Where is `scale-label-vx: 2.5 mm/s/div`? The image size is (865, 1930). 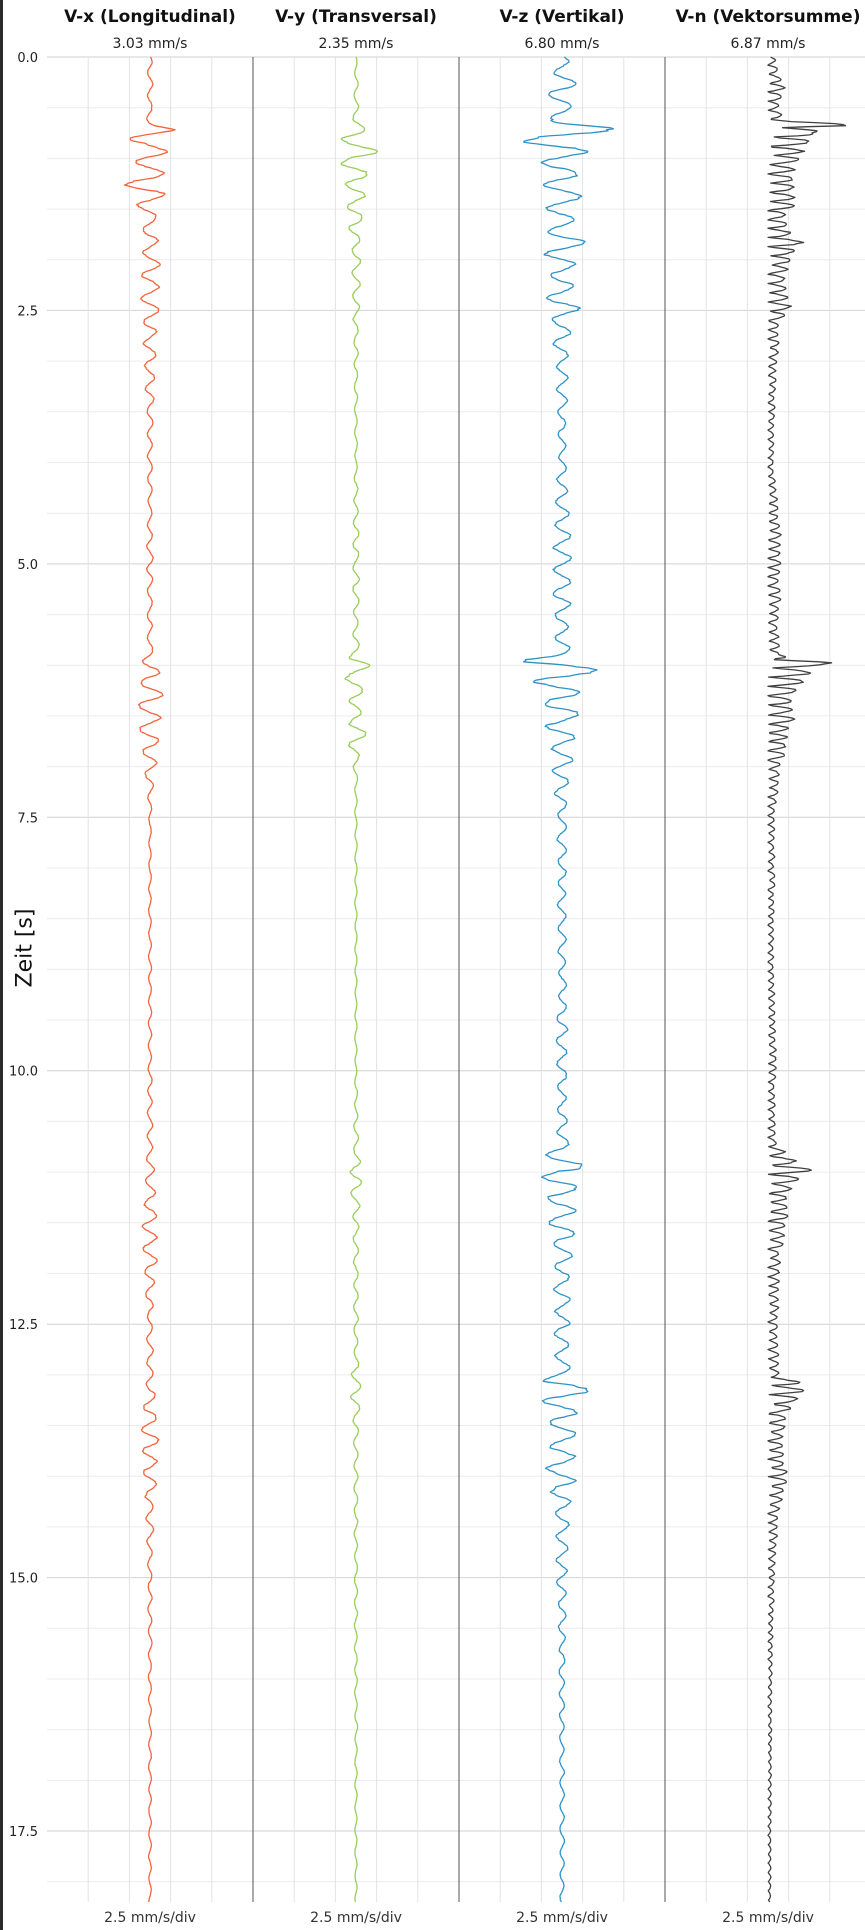 scale-label-vx: 2.5 mm/s/div is located at coordinates (150, 1918).